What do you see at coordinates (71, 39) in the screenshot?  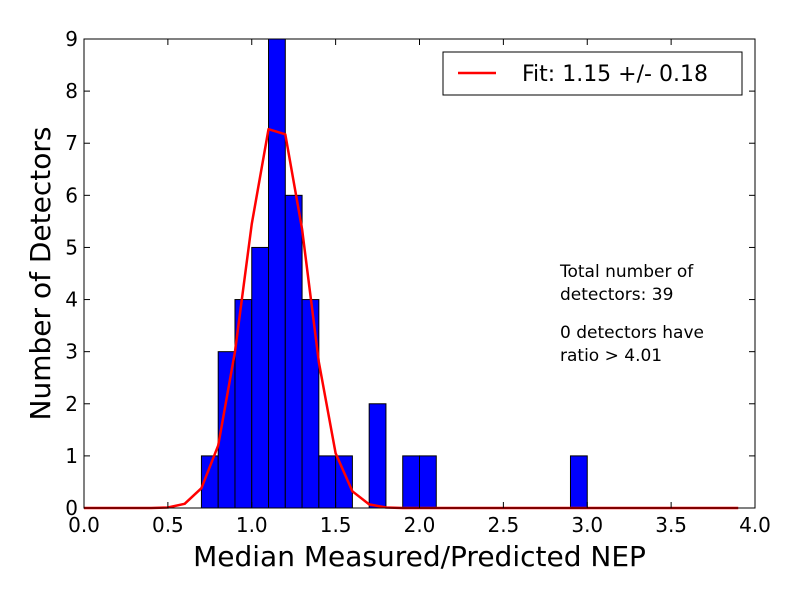 I see `y-tick-label: 9` at bounding box center [71, 39].